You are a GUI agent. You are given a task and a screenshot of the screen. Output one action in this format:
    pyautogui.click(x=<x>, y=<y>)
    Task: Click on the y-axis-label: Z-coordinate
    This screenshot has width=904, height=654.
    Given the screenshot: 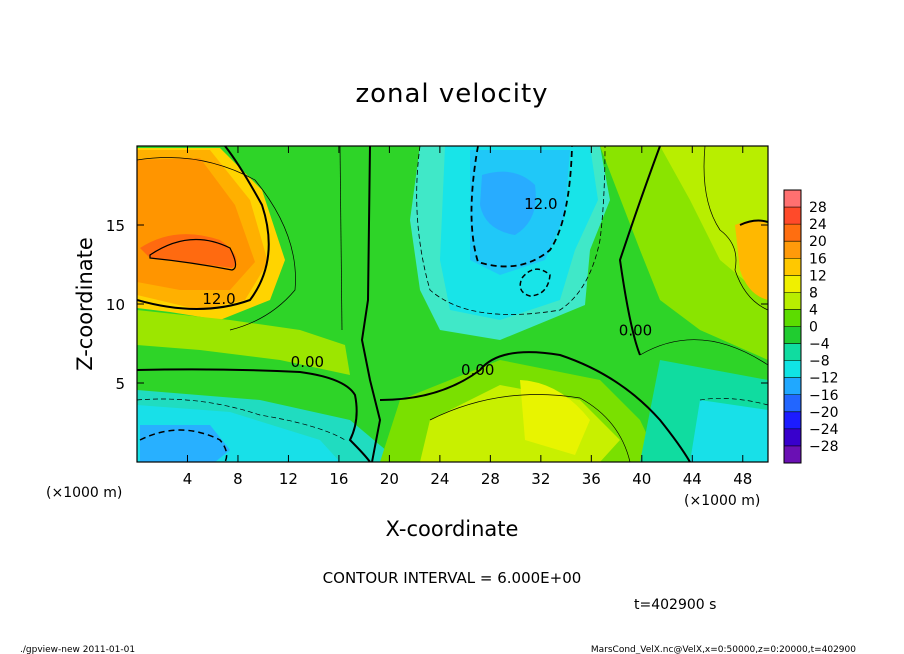 What is the action you would take?
    pyautogui.click(x=85, y=304)
    